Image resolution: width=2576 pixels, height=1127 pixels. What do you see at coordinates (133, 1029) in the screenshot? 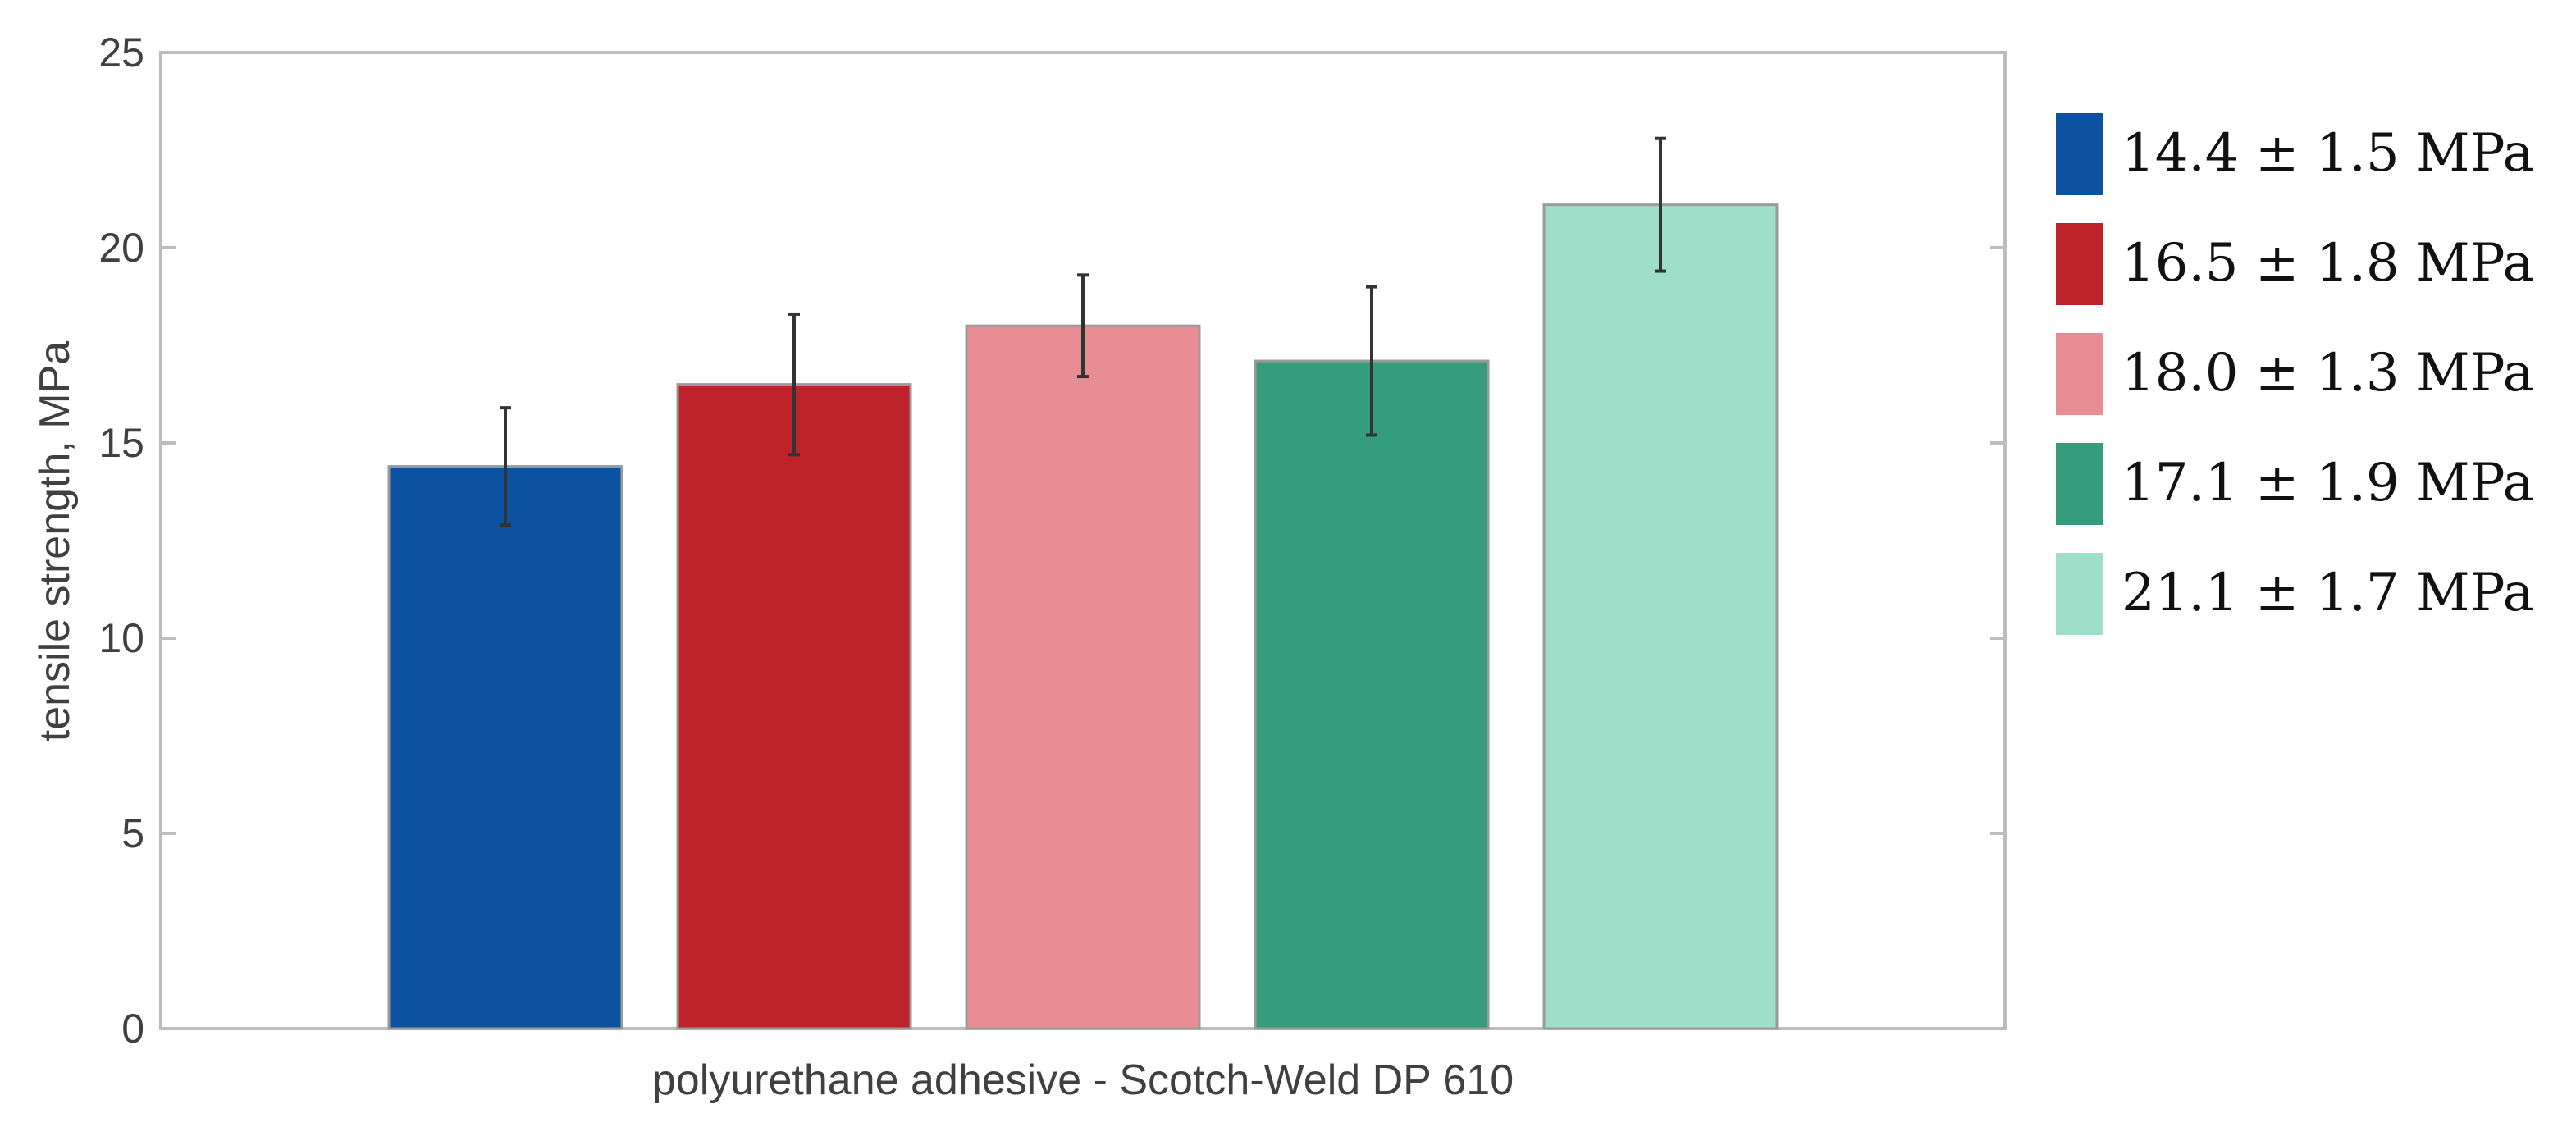
I see `y-tick-label: 0` at bounding box center [133, 1029].